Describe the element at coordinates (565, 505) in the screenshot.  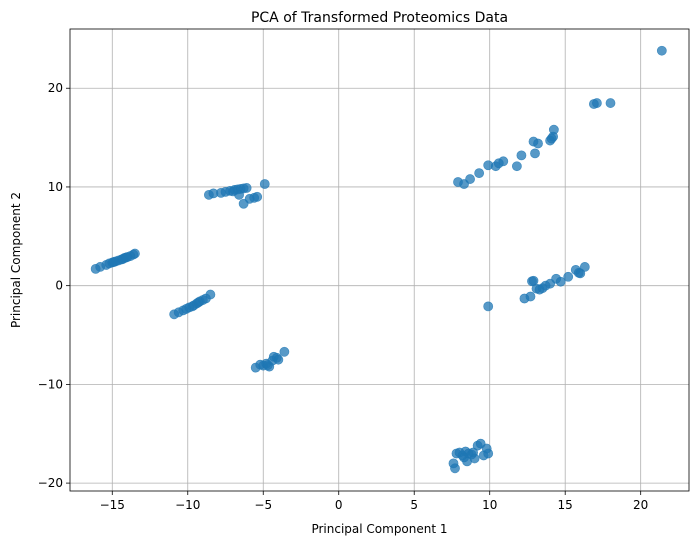
I see `x-tick-label: 15` at that location.